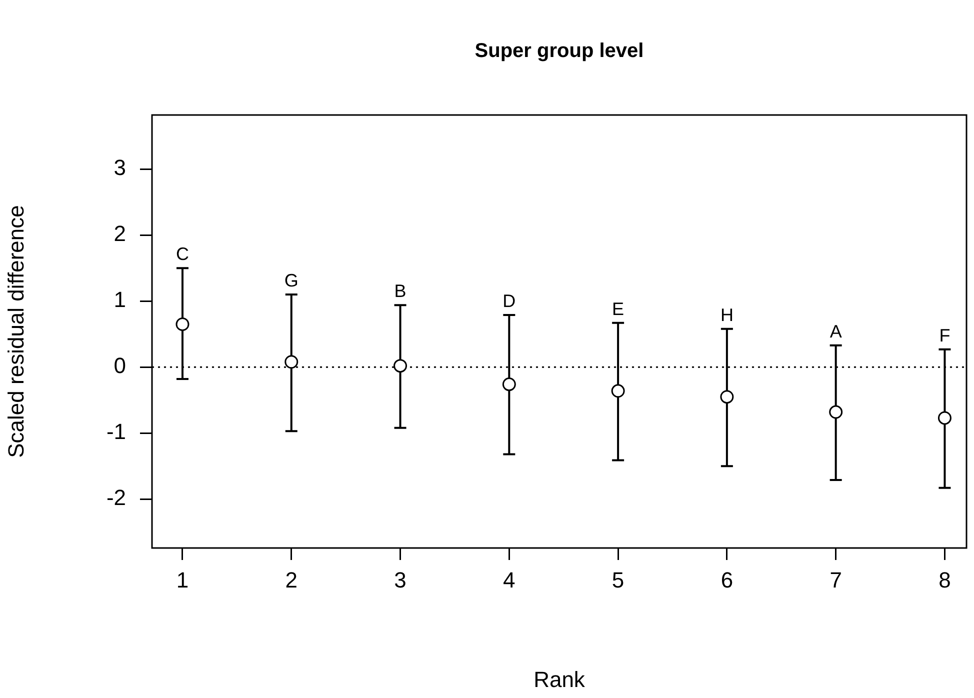 The width and height of the screenshot is (974, 698). What do you see at coordinates (291, 579) in the screenshot?
I see `x-tick-label: 2` at bounding box center [291, 579].